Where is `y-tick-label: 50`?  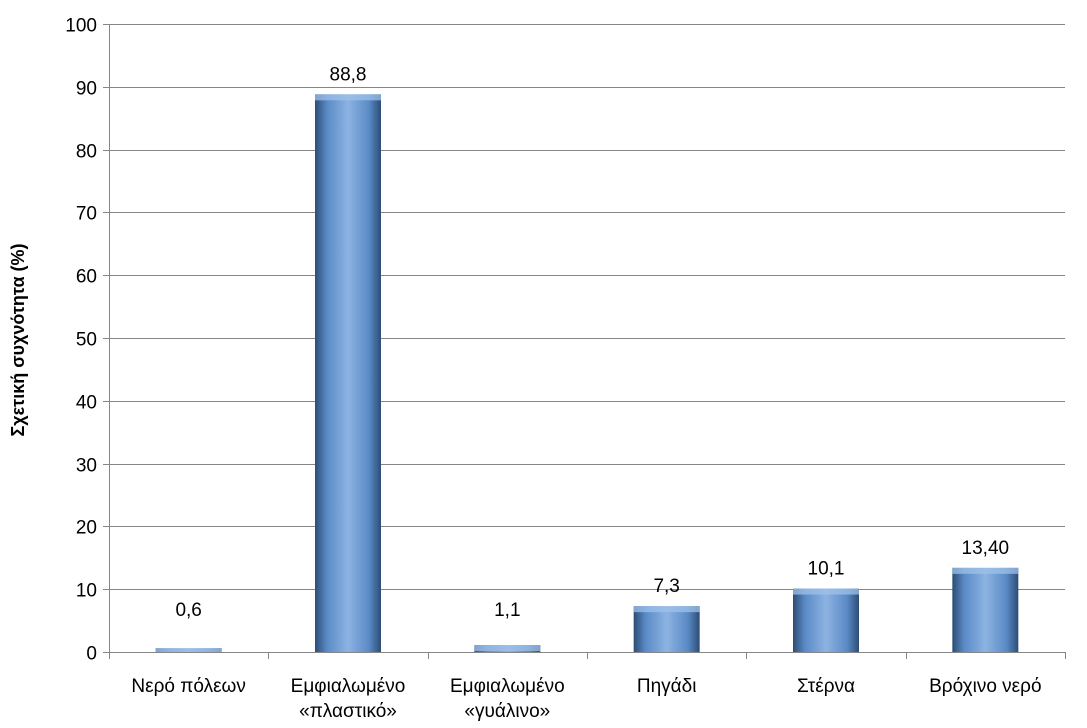
y-tick-label: 50 is located at coordinates (86, 340).